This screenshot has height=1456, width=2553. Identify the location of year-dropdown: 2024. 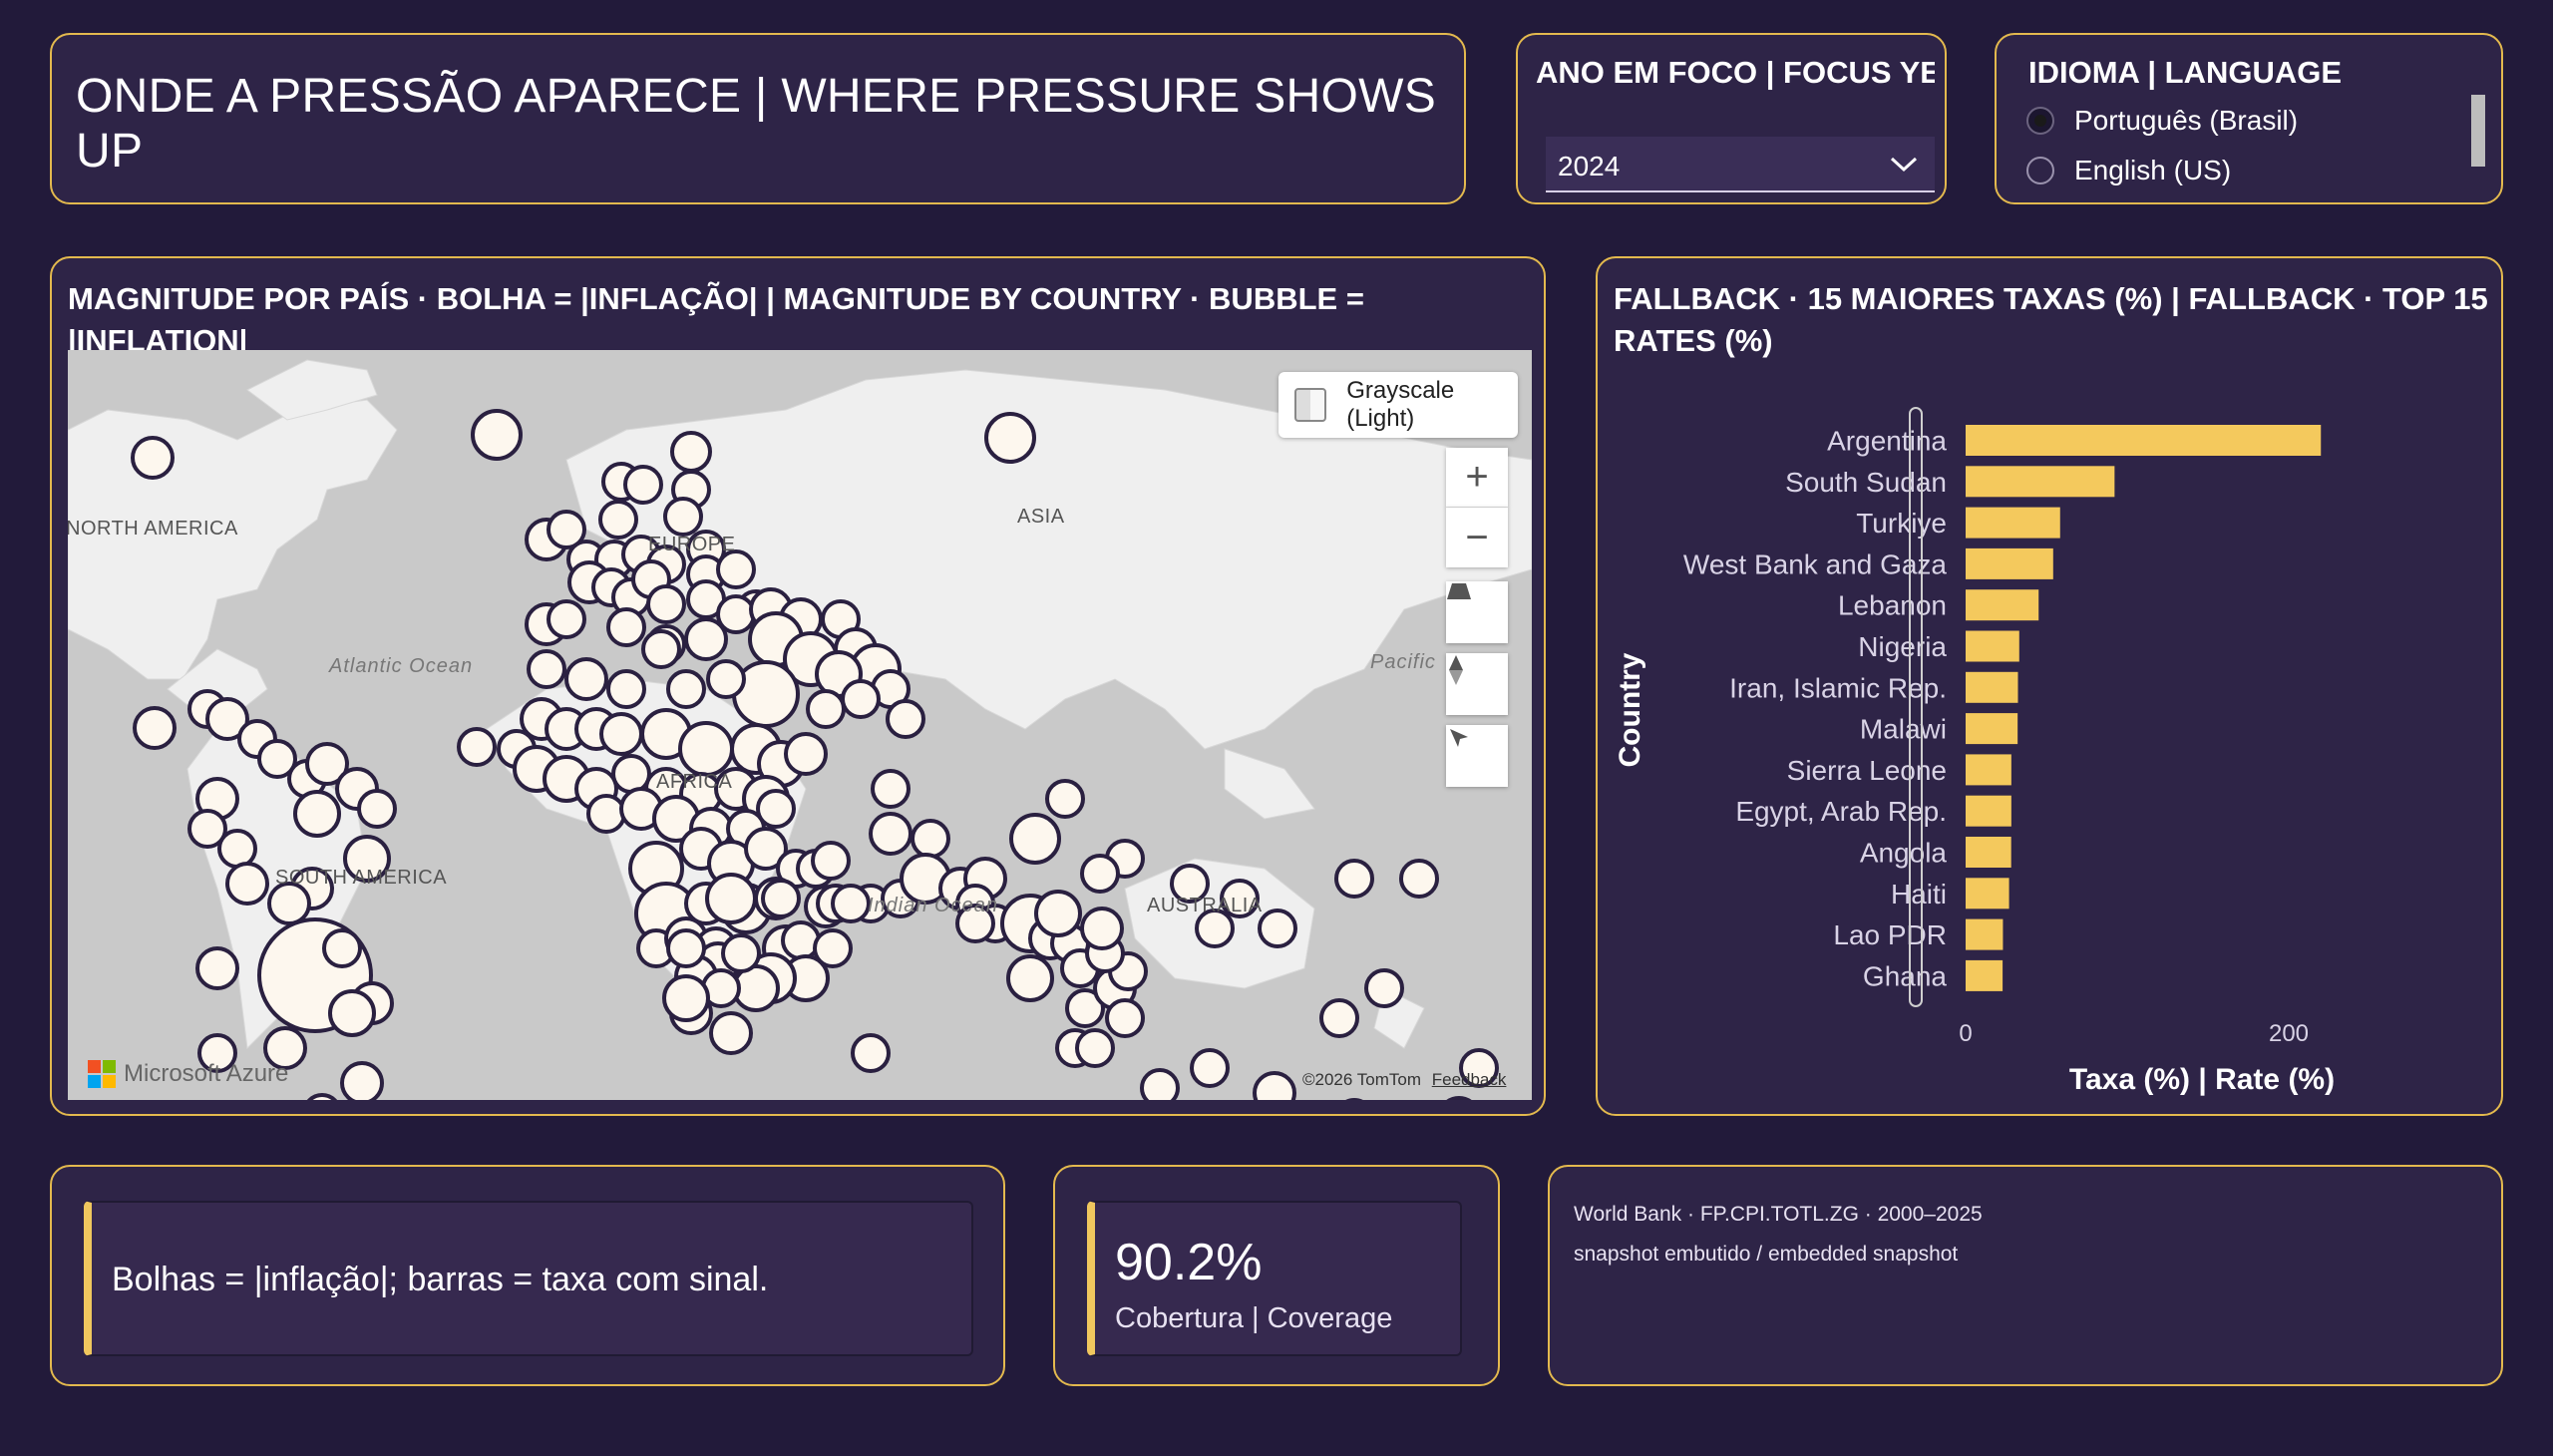
(1741, 164).